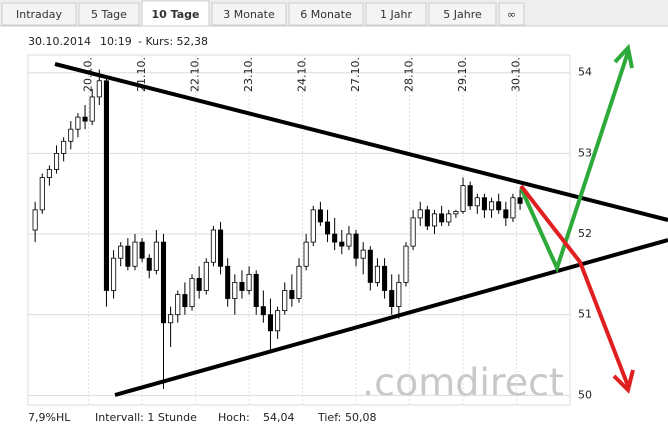  I want to click on tab-label: 5 Jahre, so click(462, 14).